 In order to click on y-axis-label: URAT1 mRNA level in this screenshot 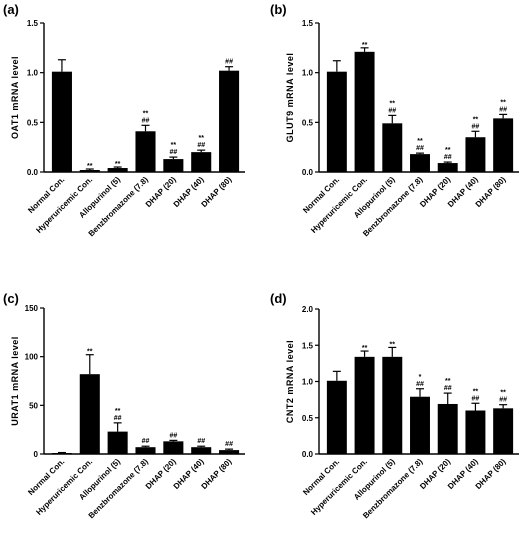, I will do `click(15, 381)`.